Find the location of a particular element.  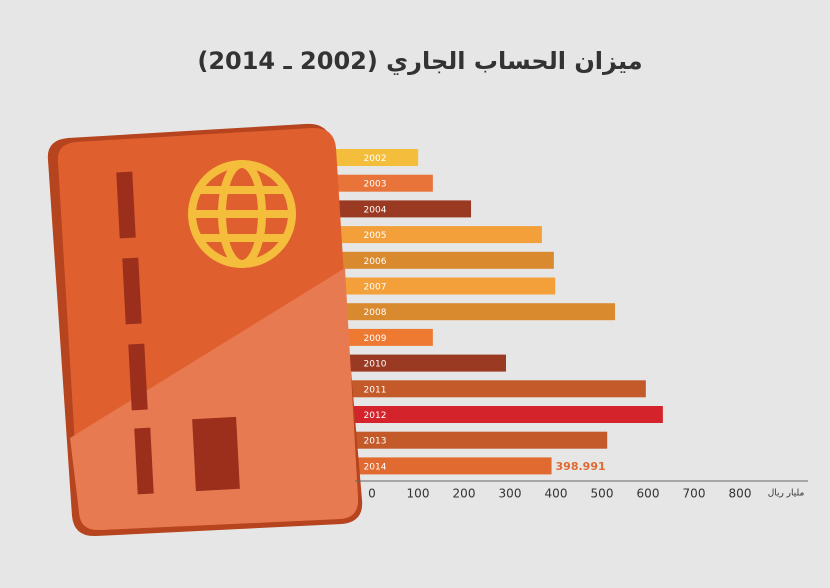

bar-category-label: 2014 is located at coordinates (375, 467).